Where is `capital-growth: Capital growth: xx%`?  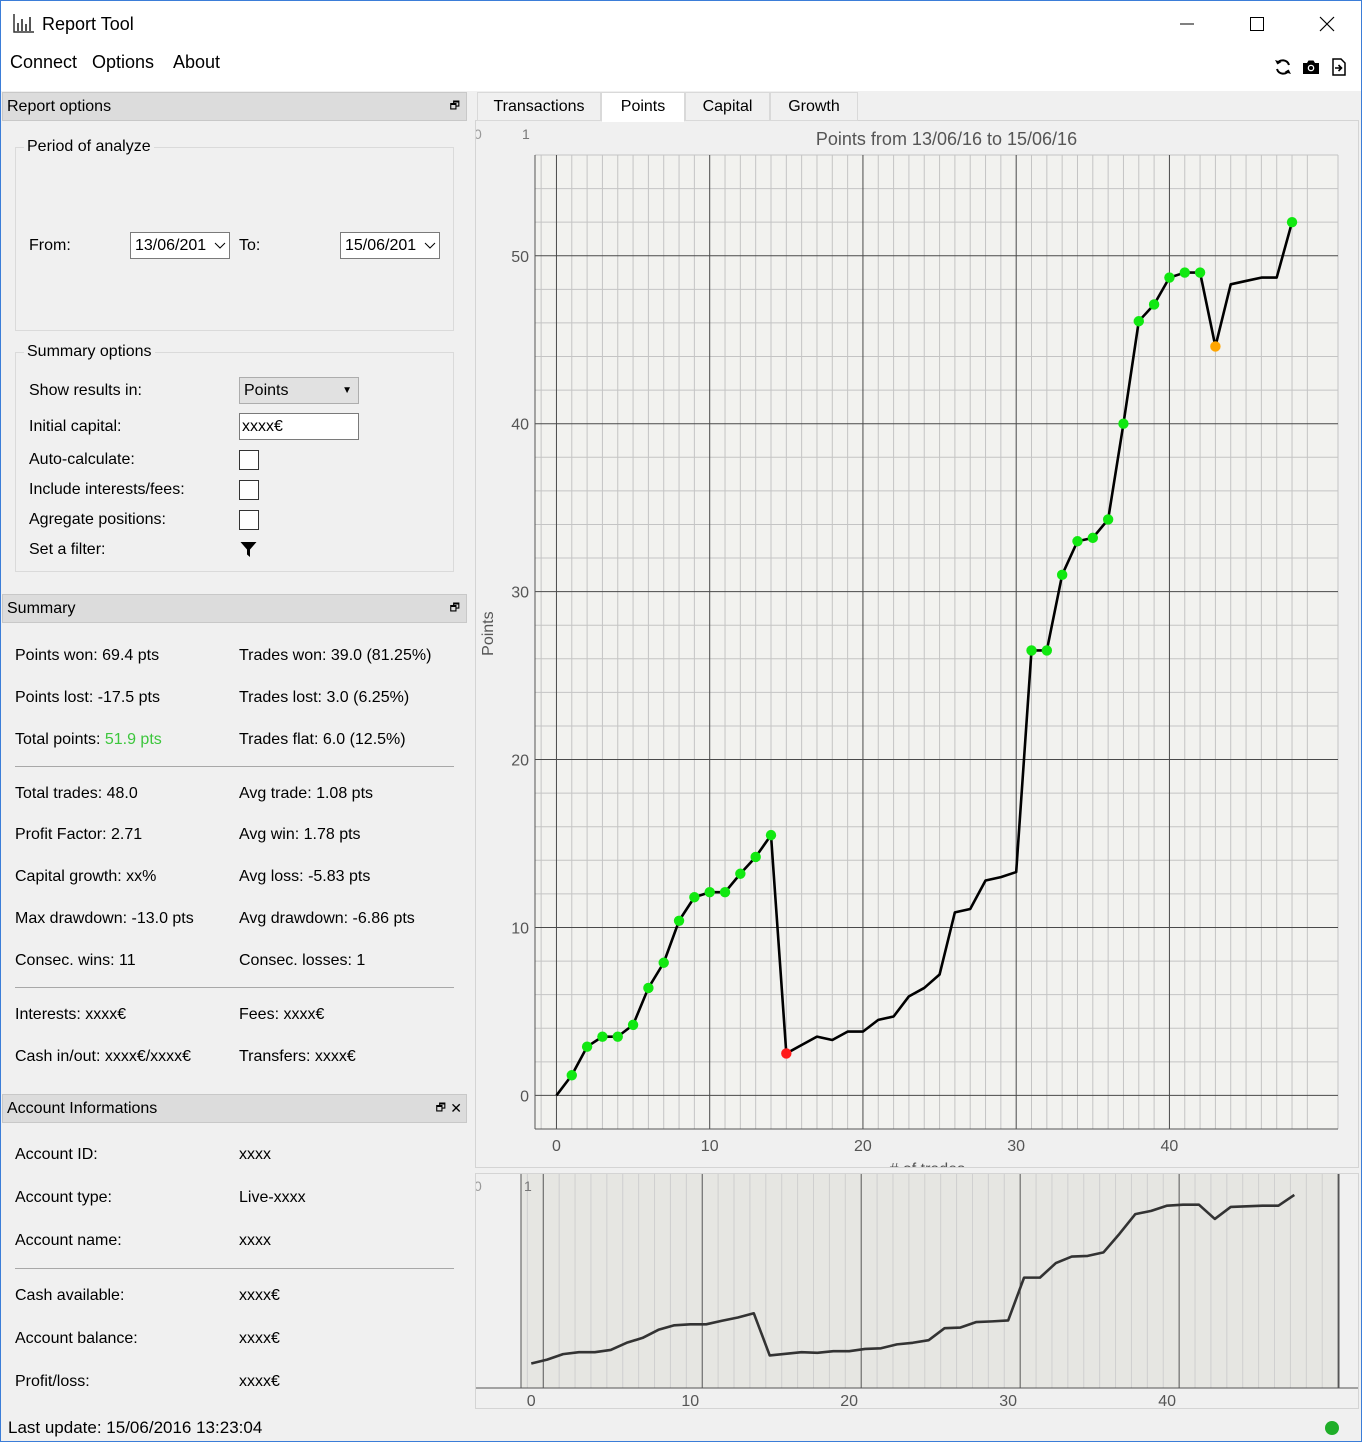
capital-growth: Capital growth: xx% is located at coordinates (86, 876).